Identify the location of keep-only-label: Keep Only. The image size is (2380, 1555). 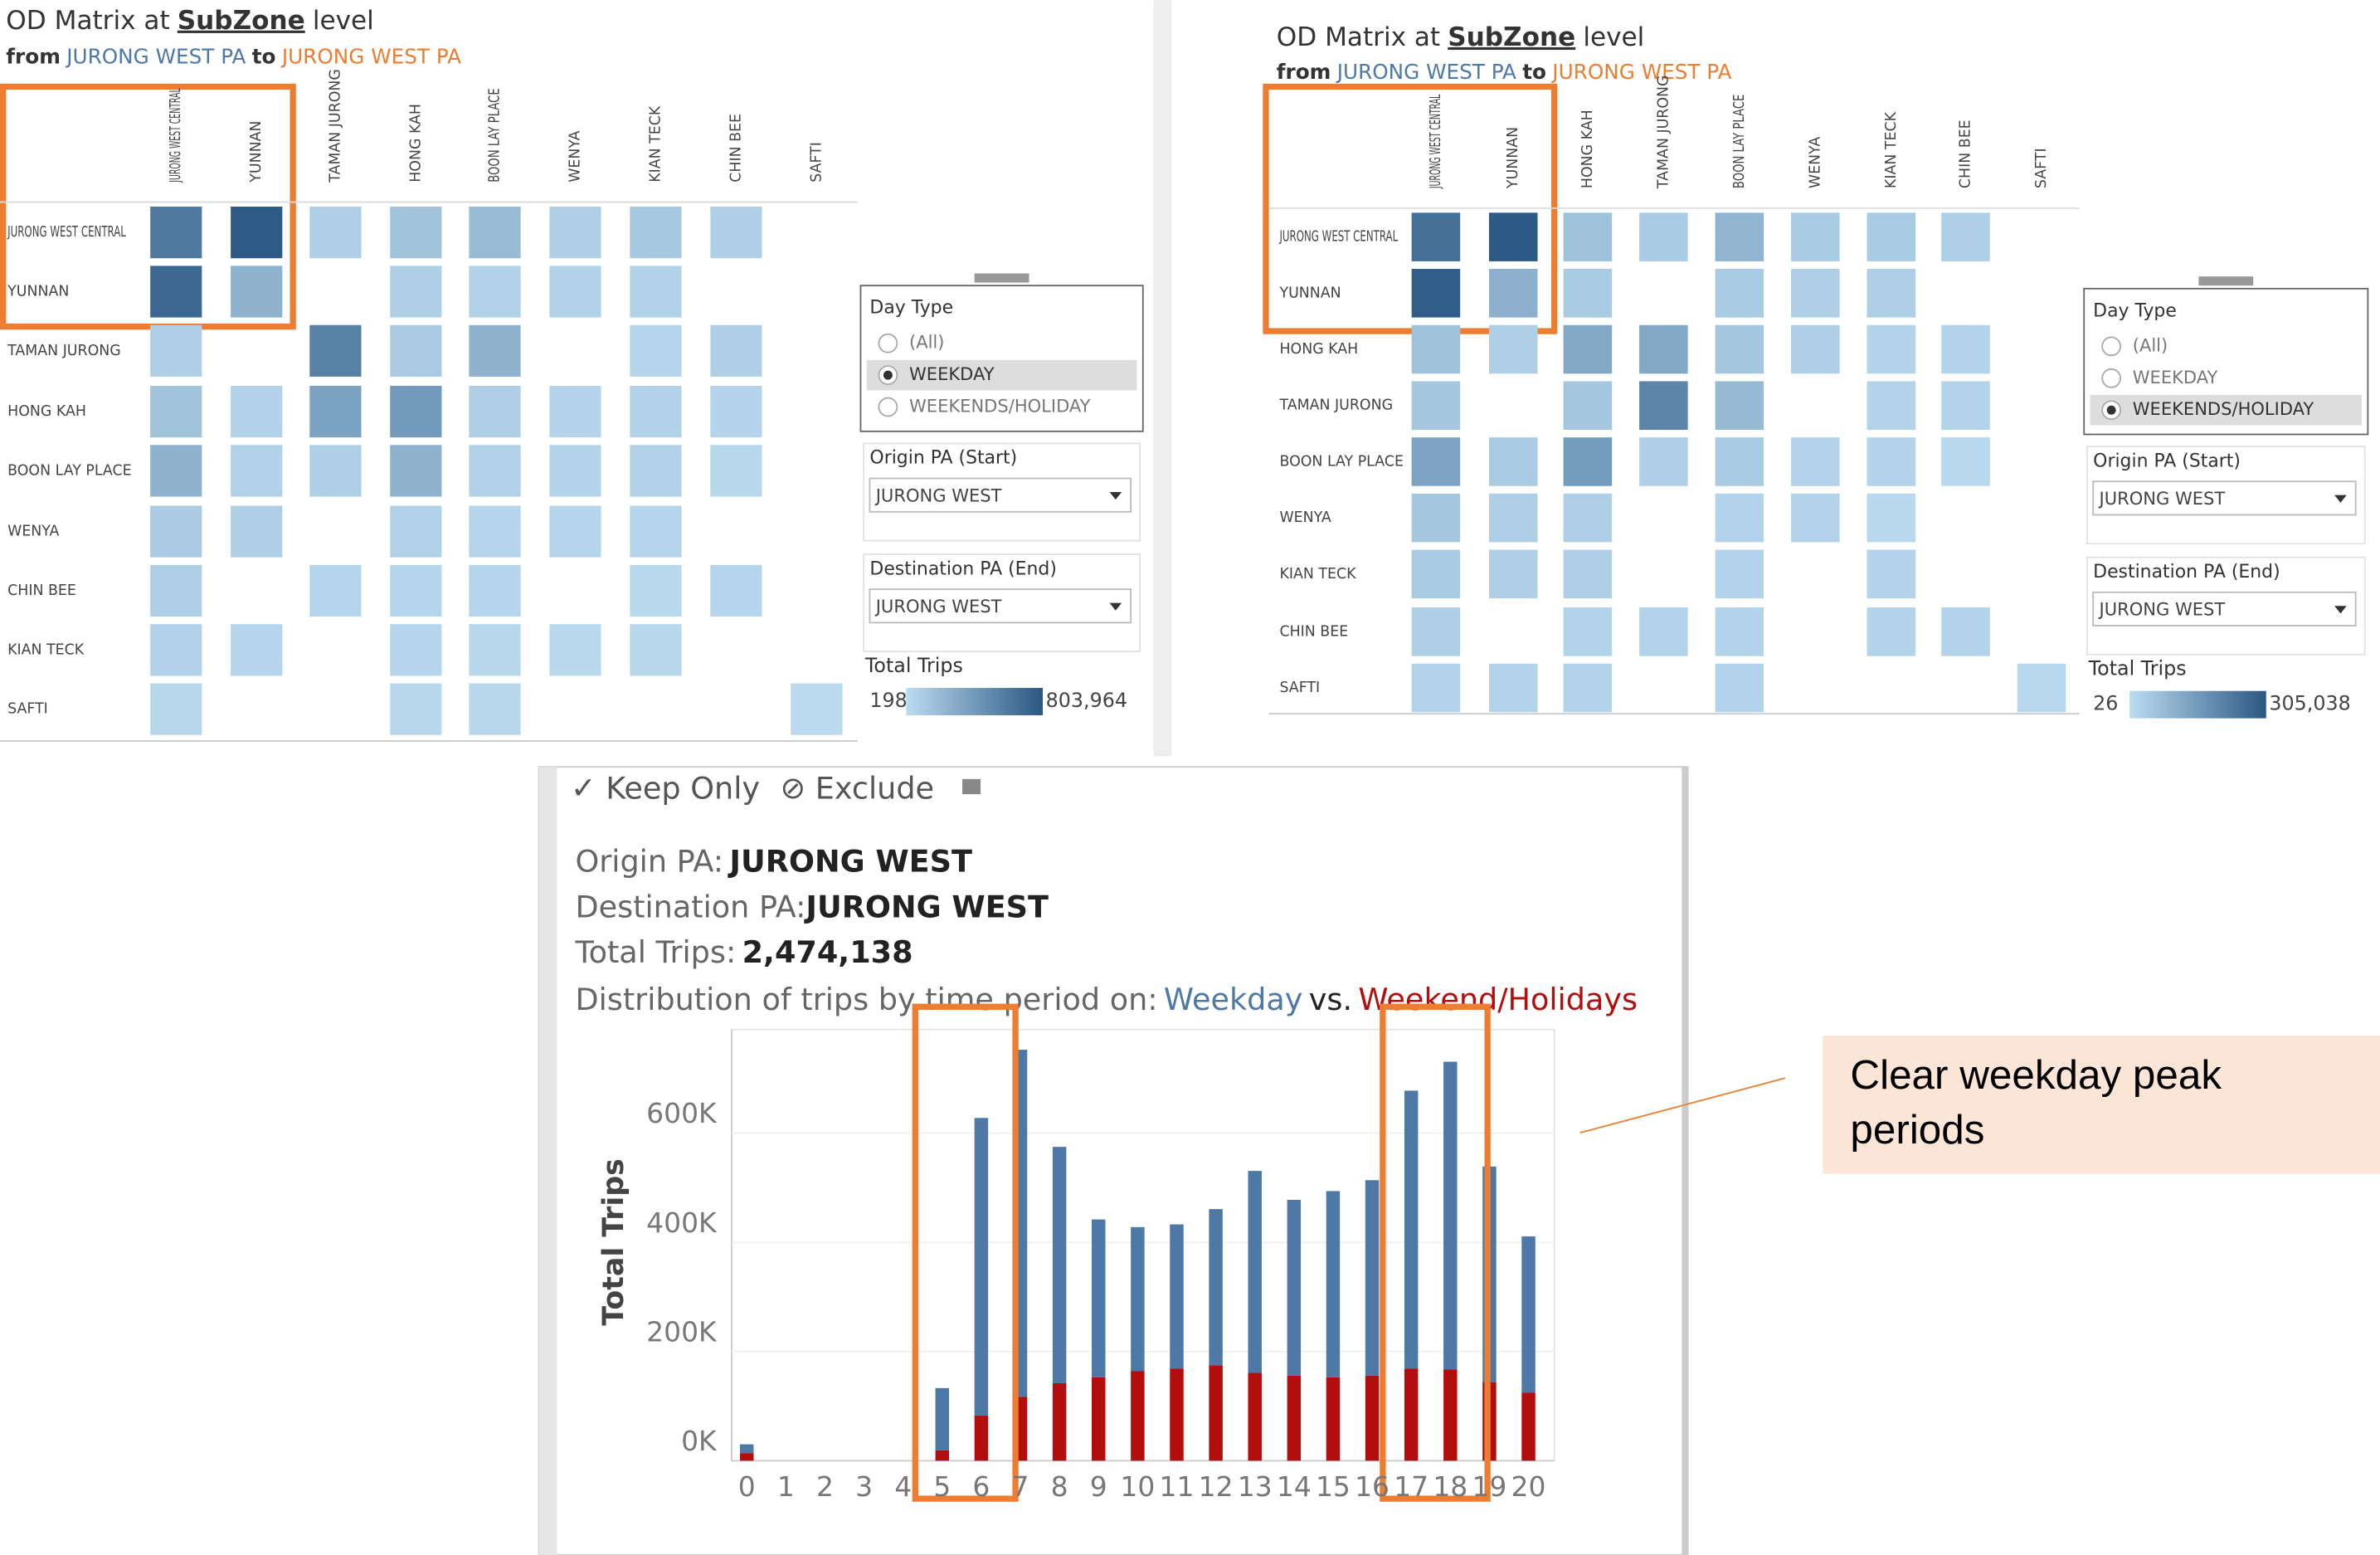
(683, 788).